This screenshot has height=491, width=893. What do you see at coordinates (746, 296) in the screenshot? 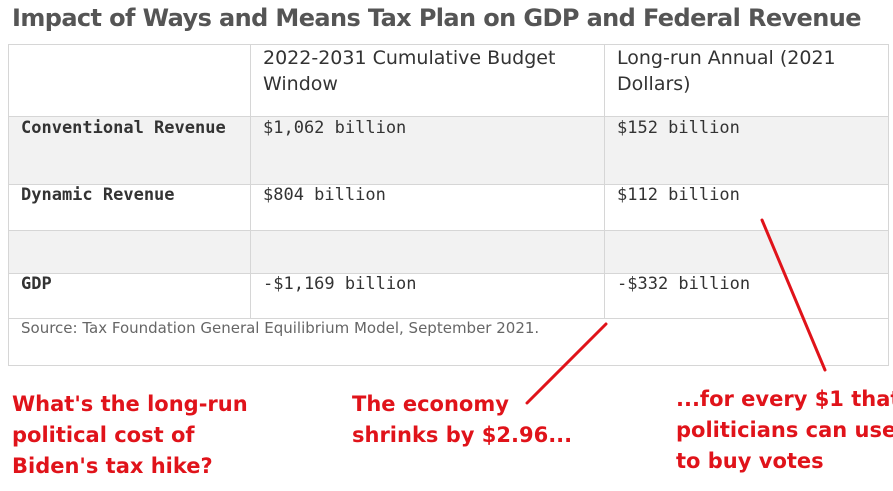
I see `longrun-value: -$332 billion` at bounding box center [746, 296].